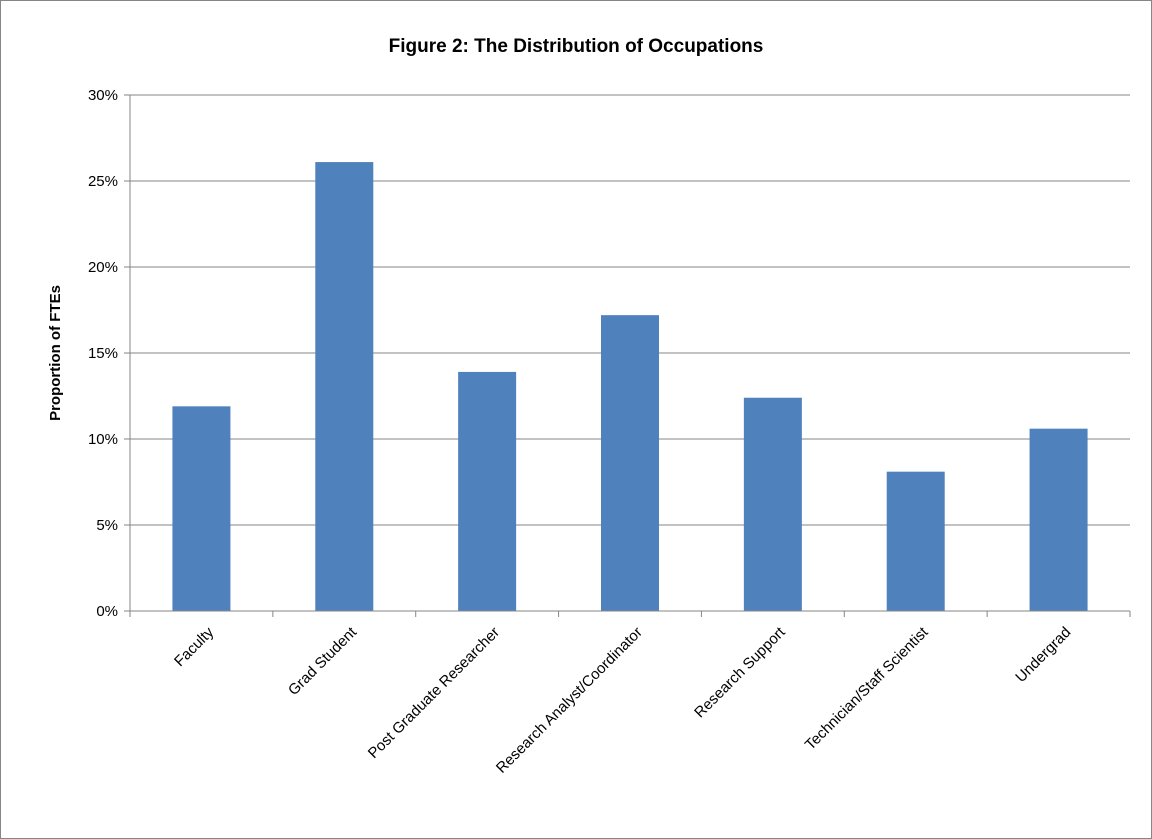 The image size is (1152, 839). I want to click on y-tick-label: 15%, so click(103, 353).